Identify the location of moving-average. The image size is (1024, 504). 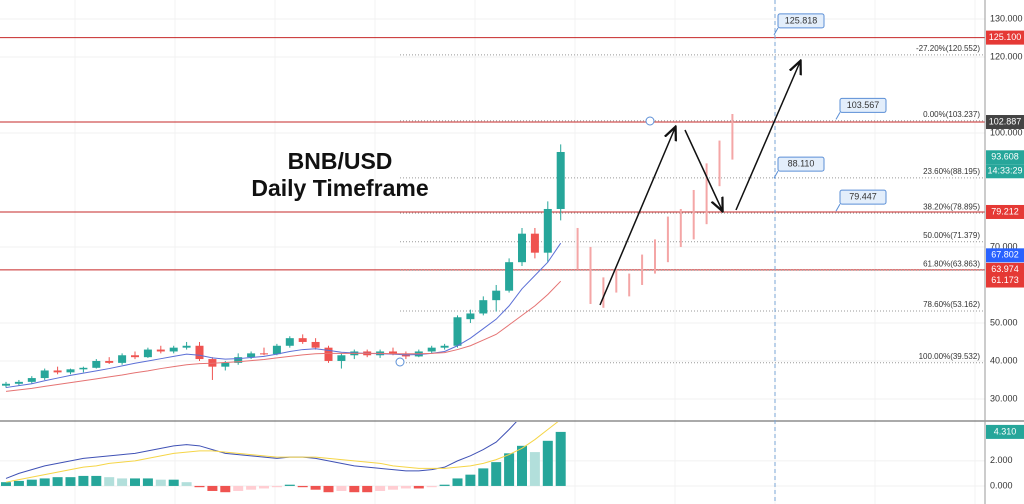
(283, 336).